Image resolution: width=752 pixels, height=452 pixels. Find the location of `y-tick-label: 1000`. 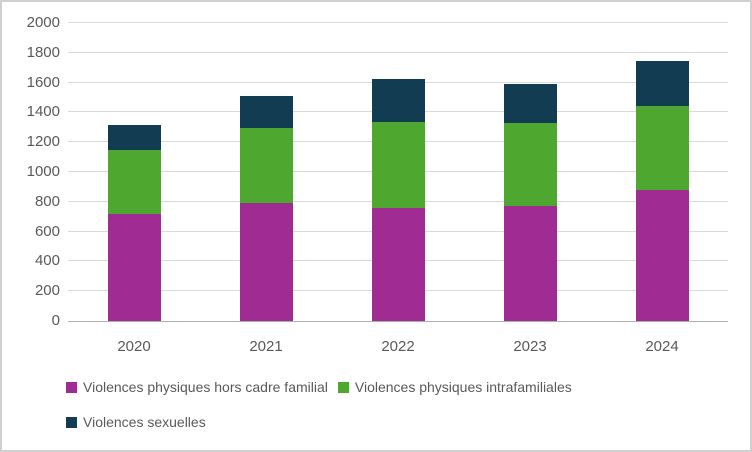

y-tick-label: 1000 is located at coordinates (43, 171).